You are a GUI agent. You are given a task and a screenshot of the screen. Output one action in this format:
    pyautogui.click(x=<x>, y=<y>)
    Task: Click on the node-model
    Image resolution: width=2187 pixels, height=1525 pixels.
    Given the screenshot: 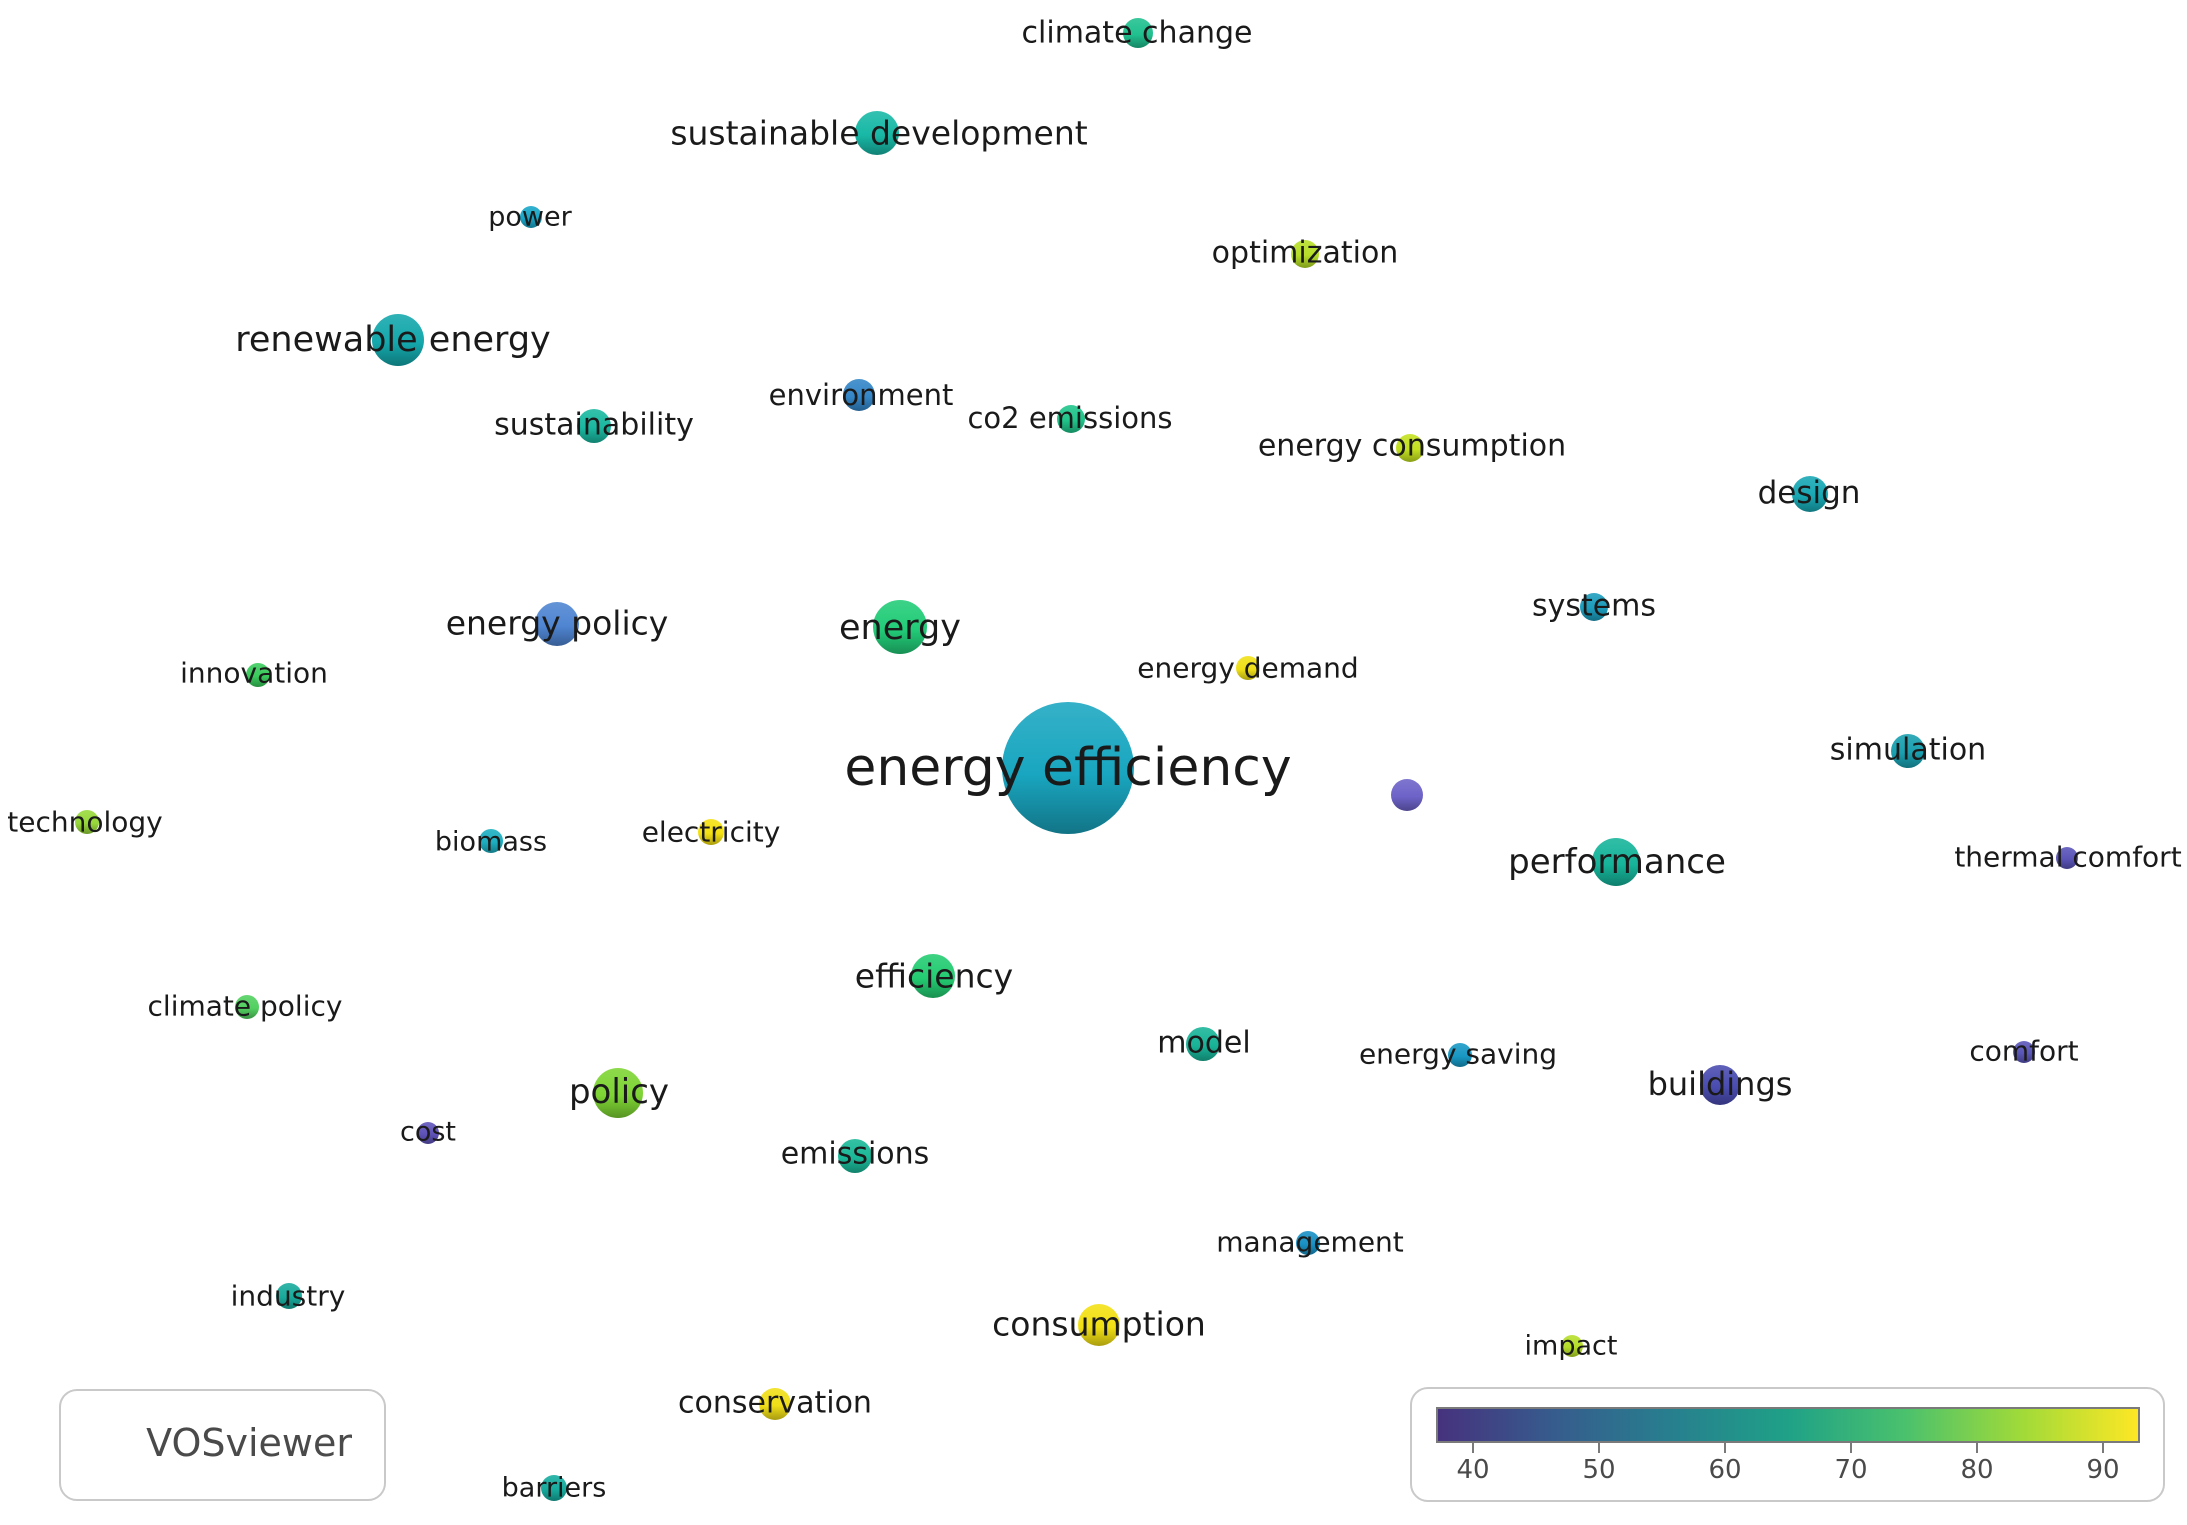 What is the action you would take?
    pyautogui.click(x=1203, y=1044)
    